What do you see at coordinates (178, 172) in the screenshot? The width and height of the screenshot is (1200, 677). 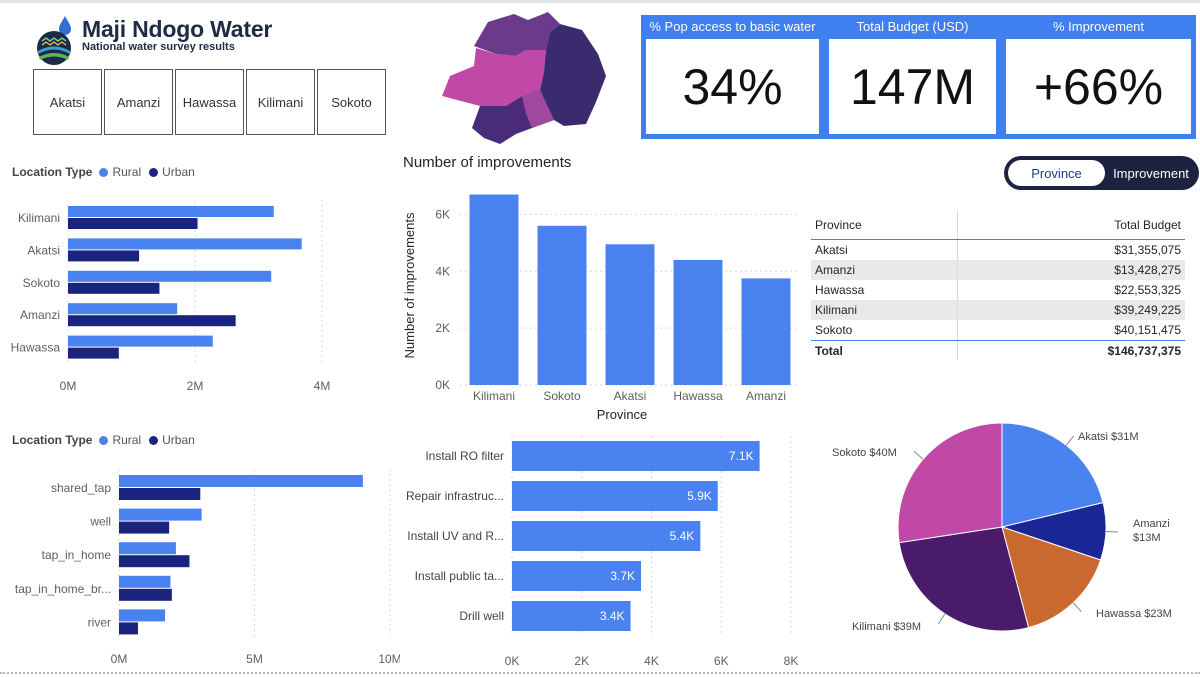 I see `legend-label: Urban` at bounding box center [178, 172].